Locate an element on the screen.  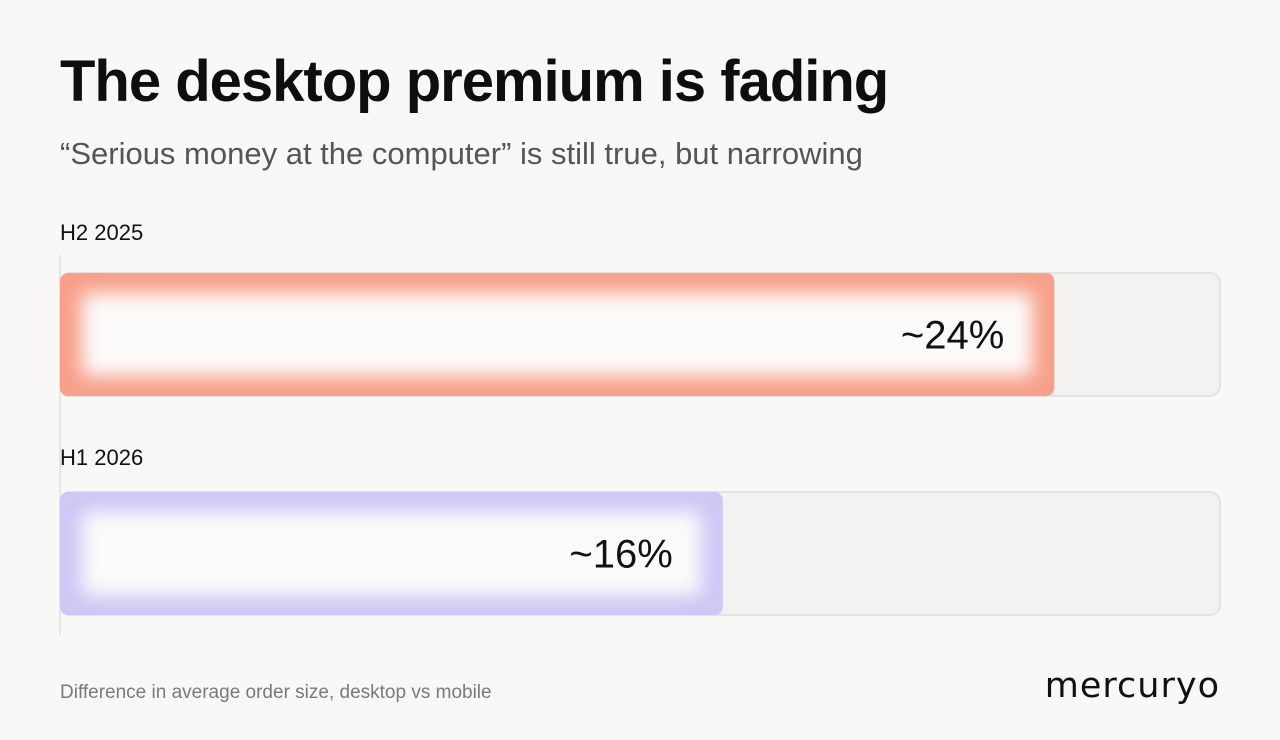
mercuryo-logo: mercuryo is located at coordinates (1132, 686).